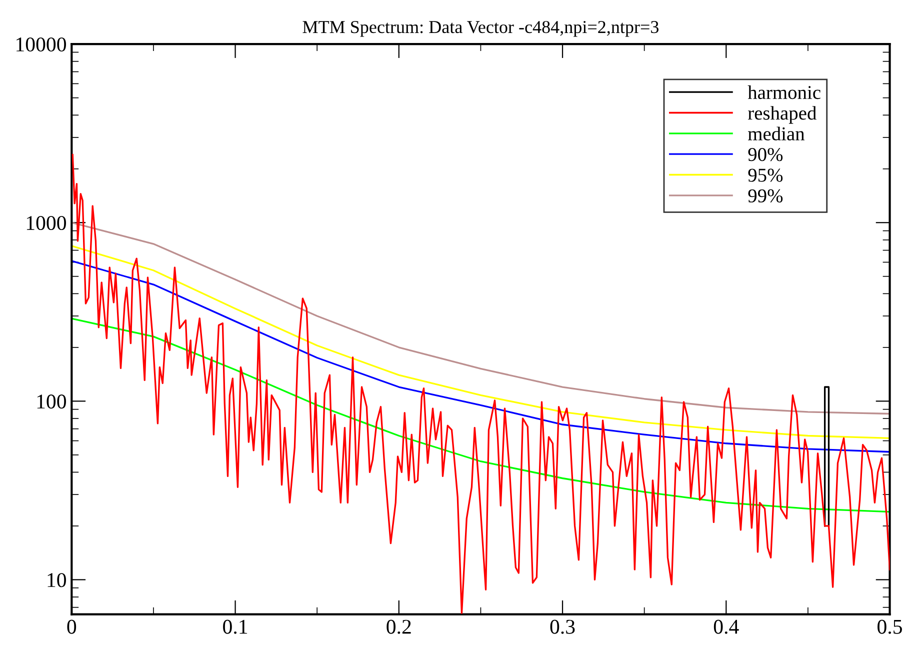 The image size is (907, 648). What do you see at coordinates (562, 627) in the screenshot?
I see `x-tick-label: 0.3` at bounding box center [562, 627].